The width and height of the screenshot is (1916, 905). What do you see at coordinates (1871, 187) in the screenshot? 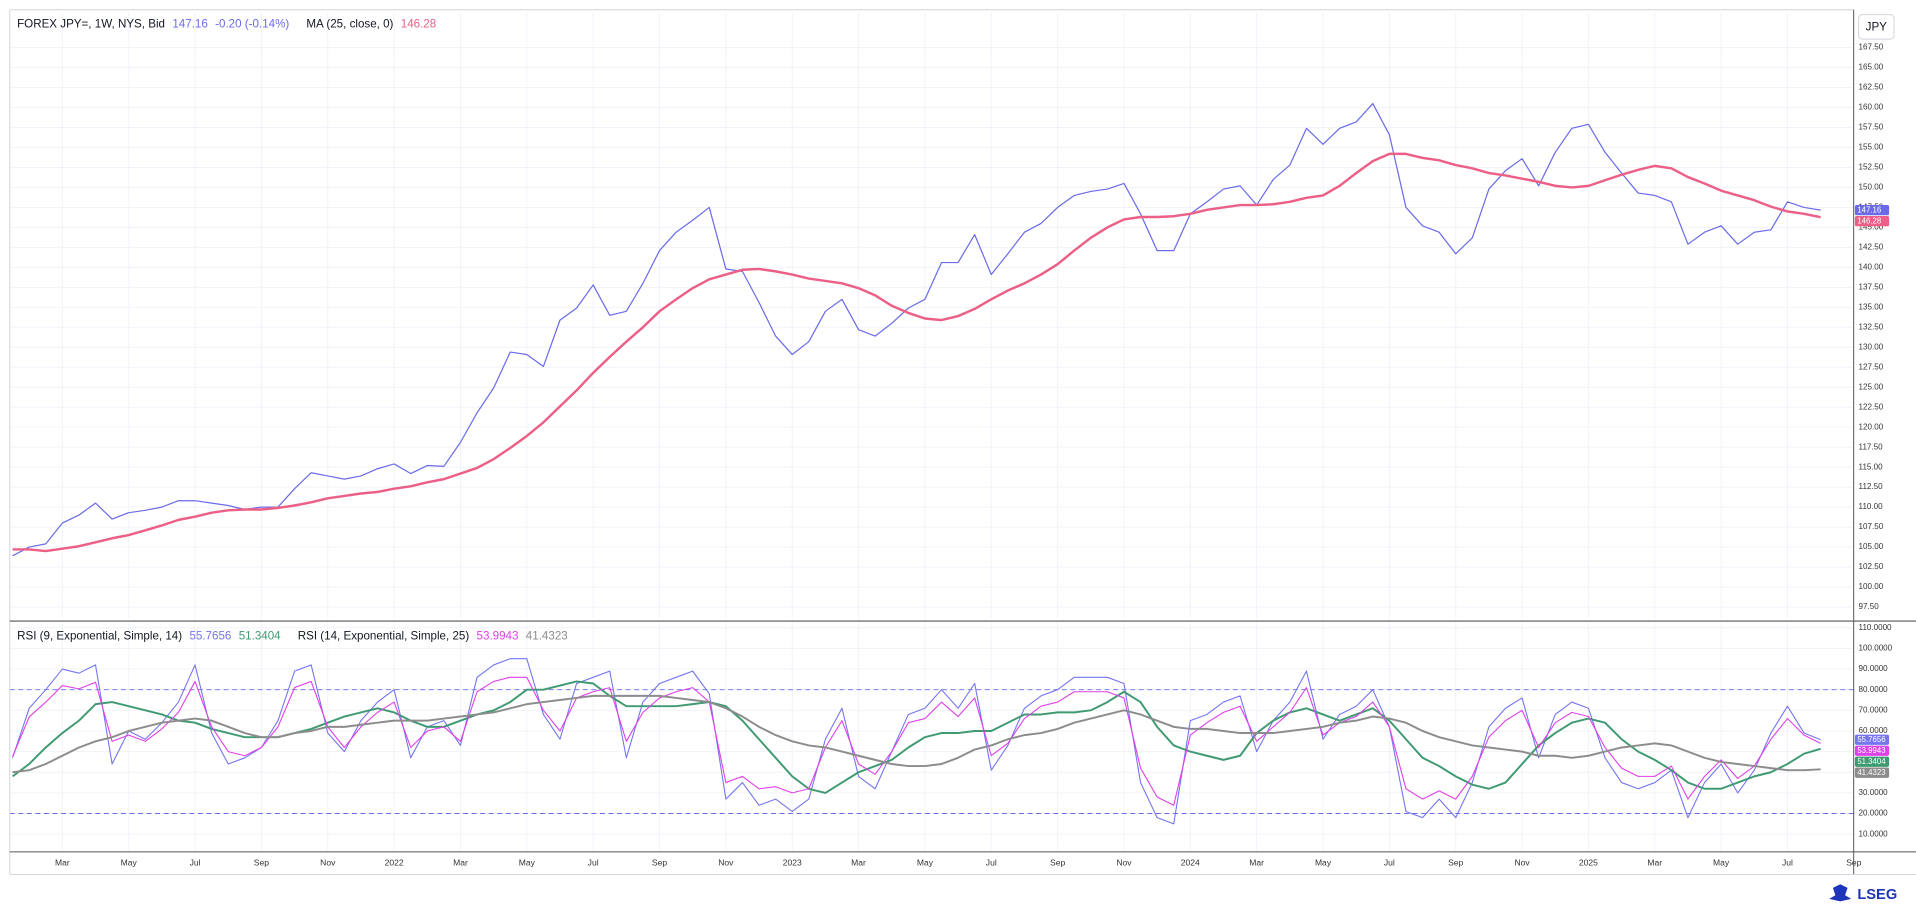
I see `y-tick-label: 150.00` at bounding box center [1871, 187].